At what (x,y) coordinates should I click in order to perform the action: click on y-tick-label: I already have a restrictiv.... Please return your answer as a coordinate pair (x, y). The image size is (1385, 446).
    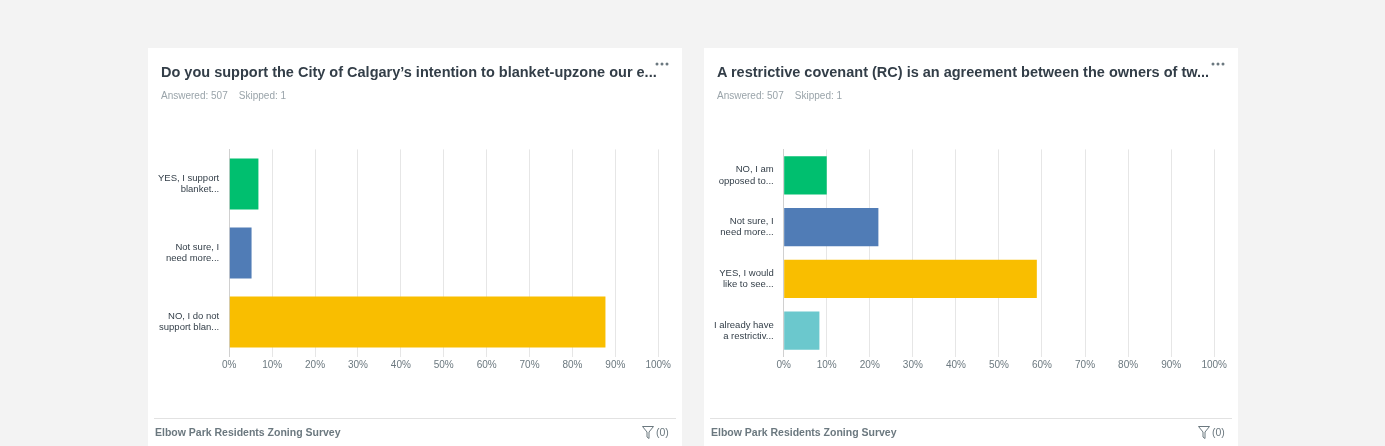
    Looking at the image, I should click on (743, 330).